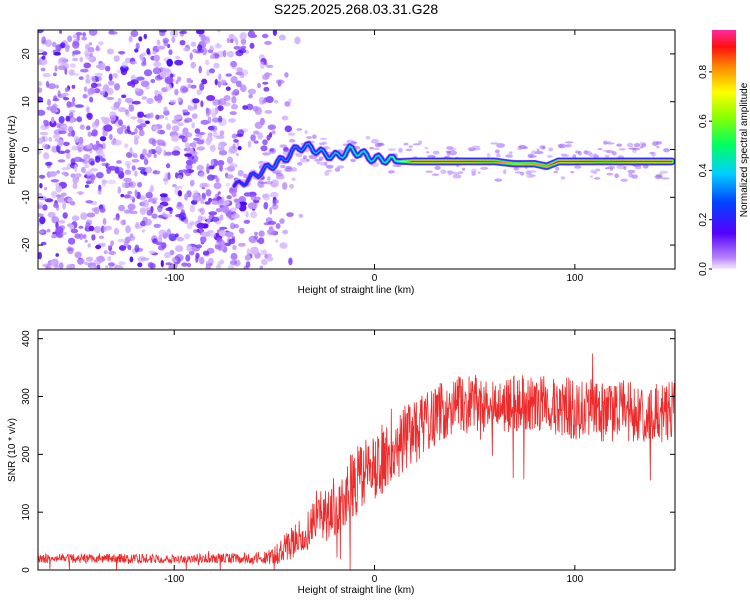  Describe the element at coordinates (356, 590) in the screenshot. I see `snr-xlabel: Height of straight line (km)` at that location.